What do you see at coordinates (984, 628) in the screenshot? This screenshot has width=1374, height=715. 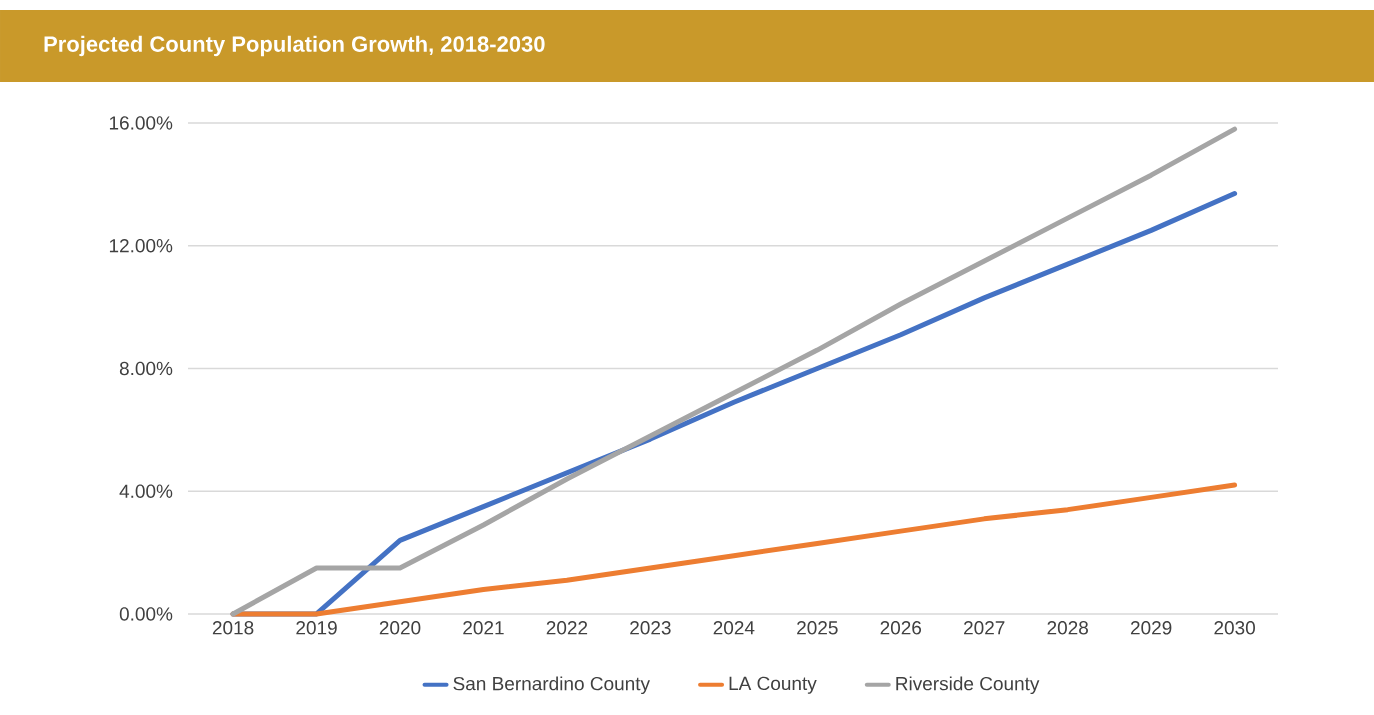 I see `x-tick-label: 2027` at bounding box center [984, 628].